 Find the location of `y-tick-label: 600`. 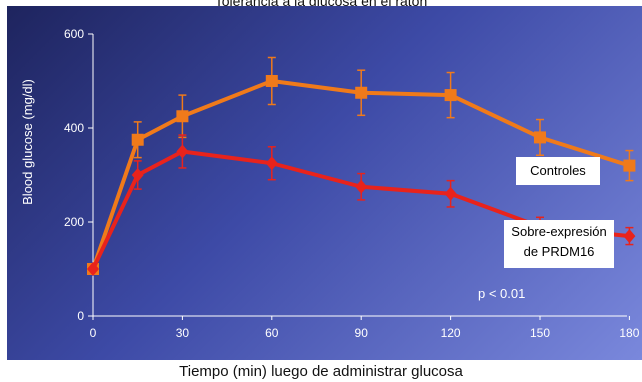

y-tick-label: 600 is located at coordinates (74, 34).